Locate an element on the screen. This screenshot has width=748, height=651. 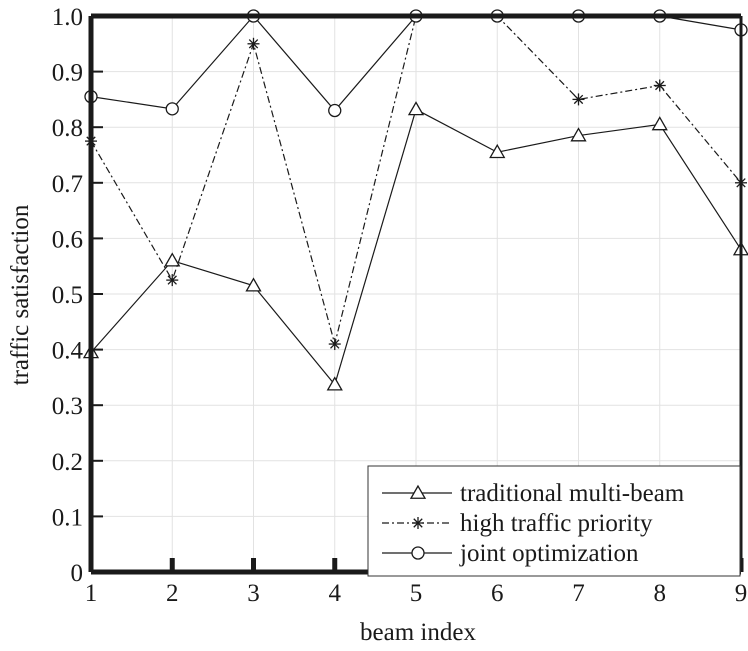
x-tick-label-9: 9 is located at coordinates (741, 593).